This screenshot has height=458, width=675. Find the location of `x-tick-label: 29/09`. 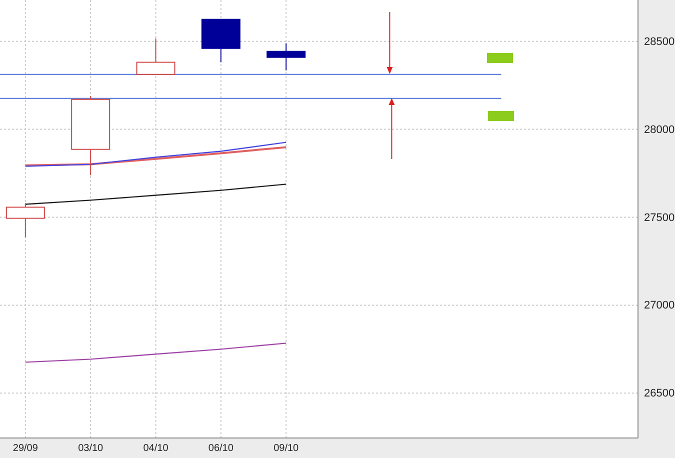

x-tick-label: 29/09 is located at coordinates (25, 448).